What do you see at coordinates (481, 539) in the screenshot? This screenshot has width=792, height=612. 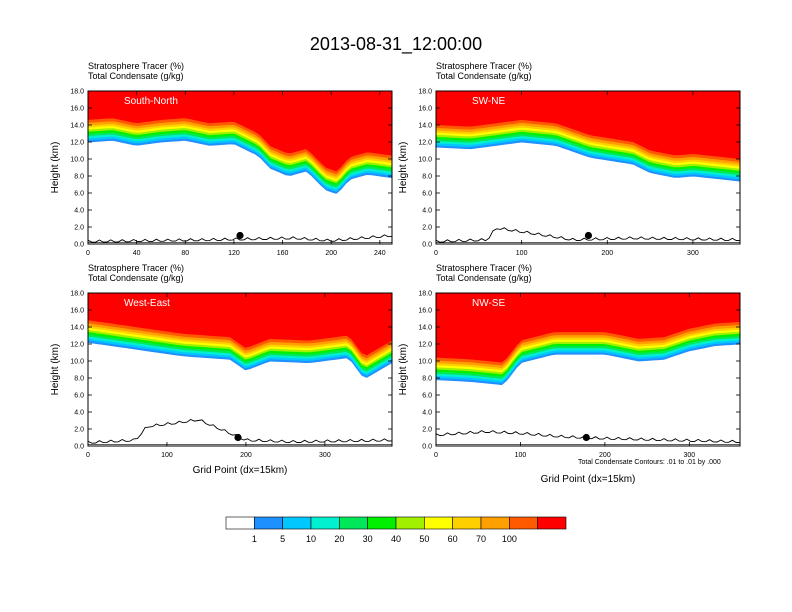 I see `colorbar-label: 70` at bounding box center [481, 539].